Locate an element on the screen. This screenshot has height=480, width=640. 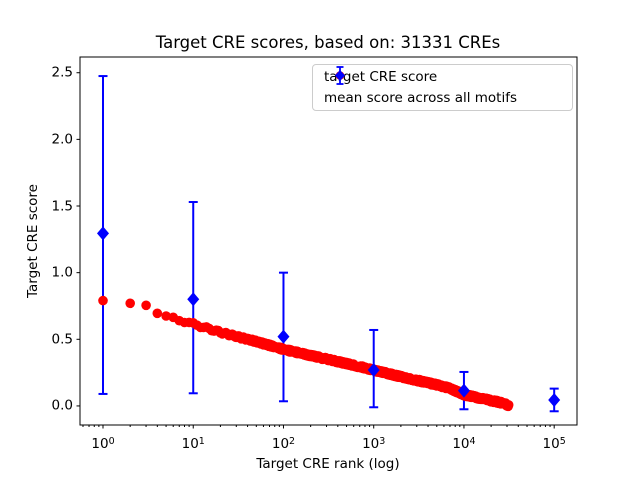
x-tick-label: 103 is located at coordinates (374, 443).